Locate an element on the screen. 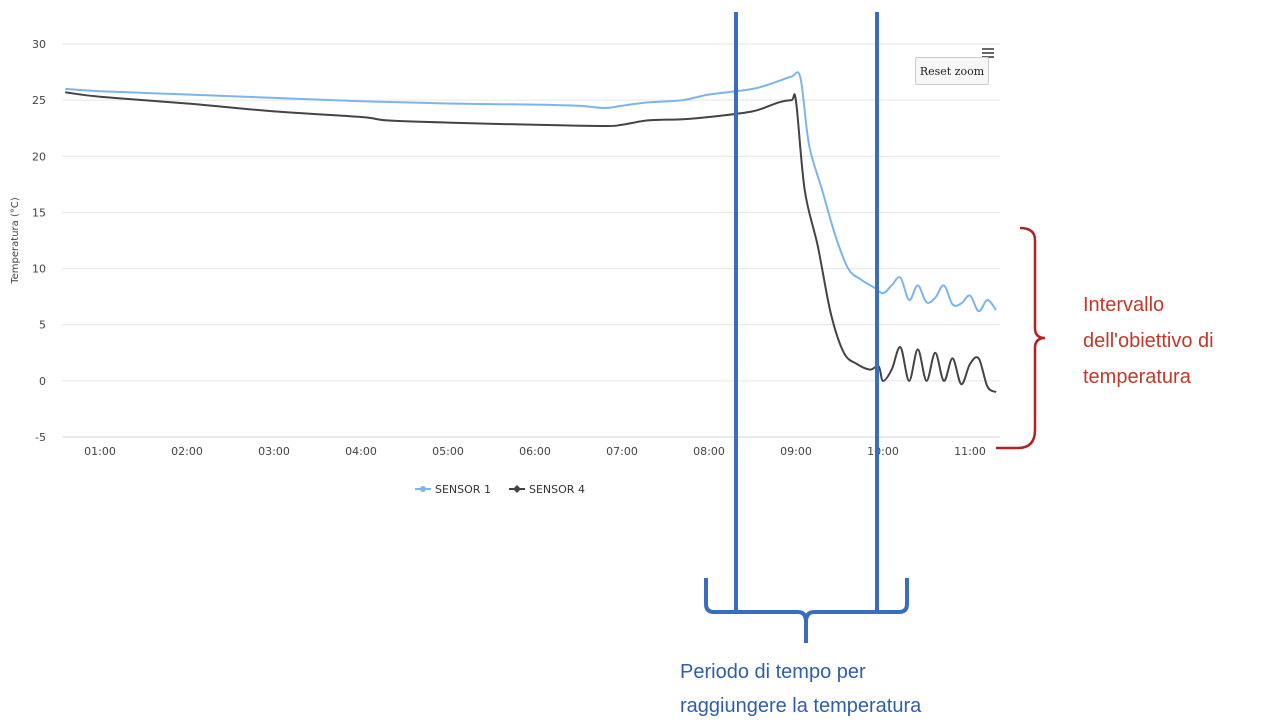 The width and height of the screenshot is (1264, 722). y-tick-label: 25 is located at coordinates (39, 100).